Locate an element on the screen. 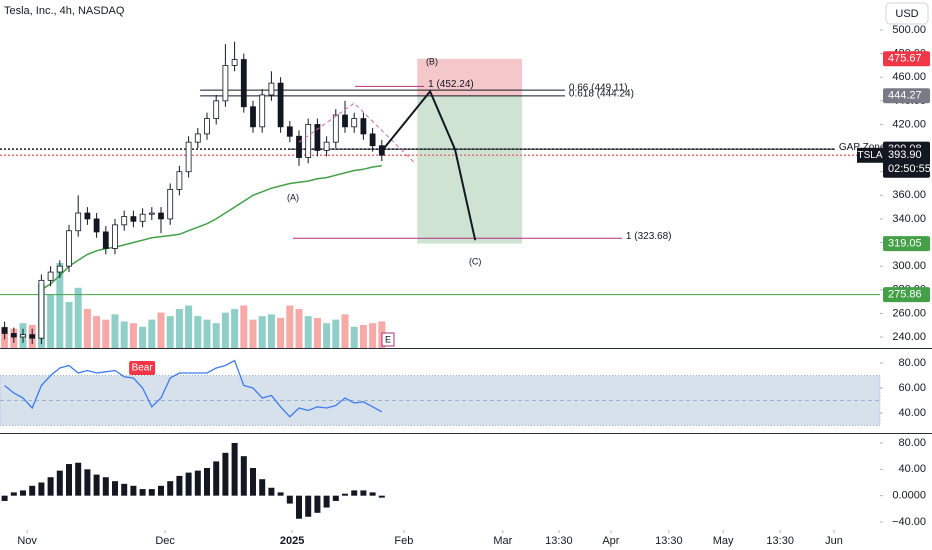 Image resolution: width=932 pixels, height=550 pixels. earnings-badge is located at coordinates (388, 339).